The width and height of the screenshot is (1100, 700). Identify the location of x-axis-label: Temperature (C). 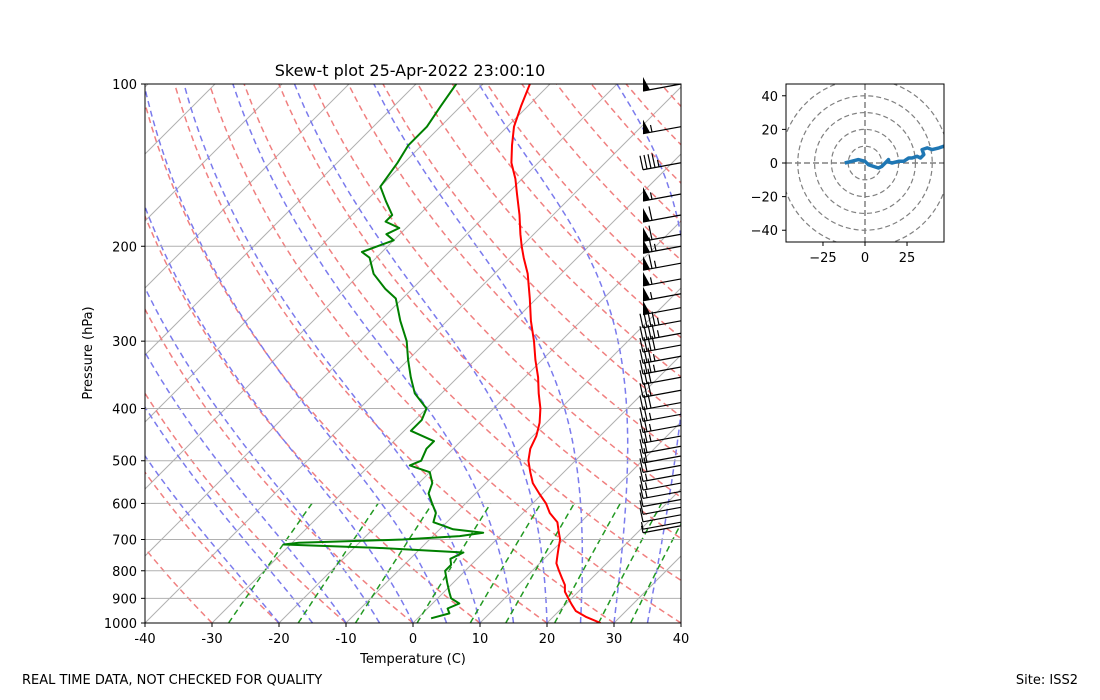
(412, 659).